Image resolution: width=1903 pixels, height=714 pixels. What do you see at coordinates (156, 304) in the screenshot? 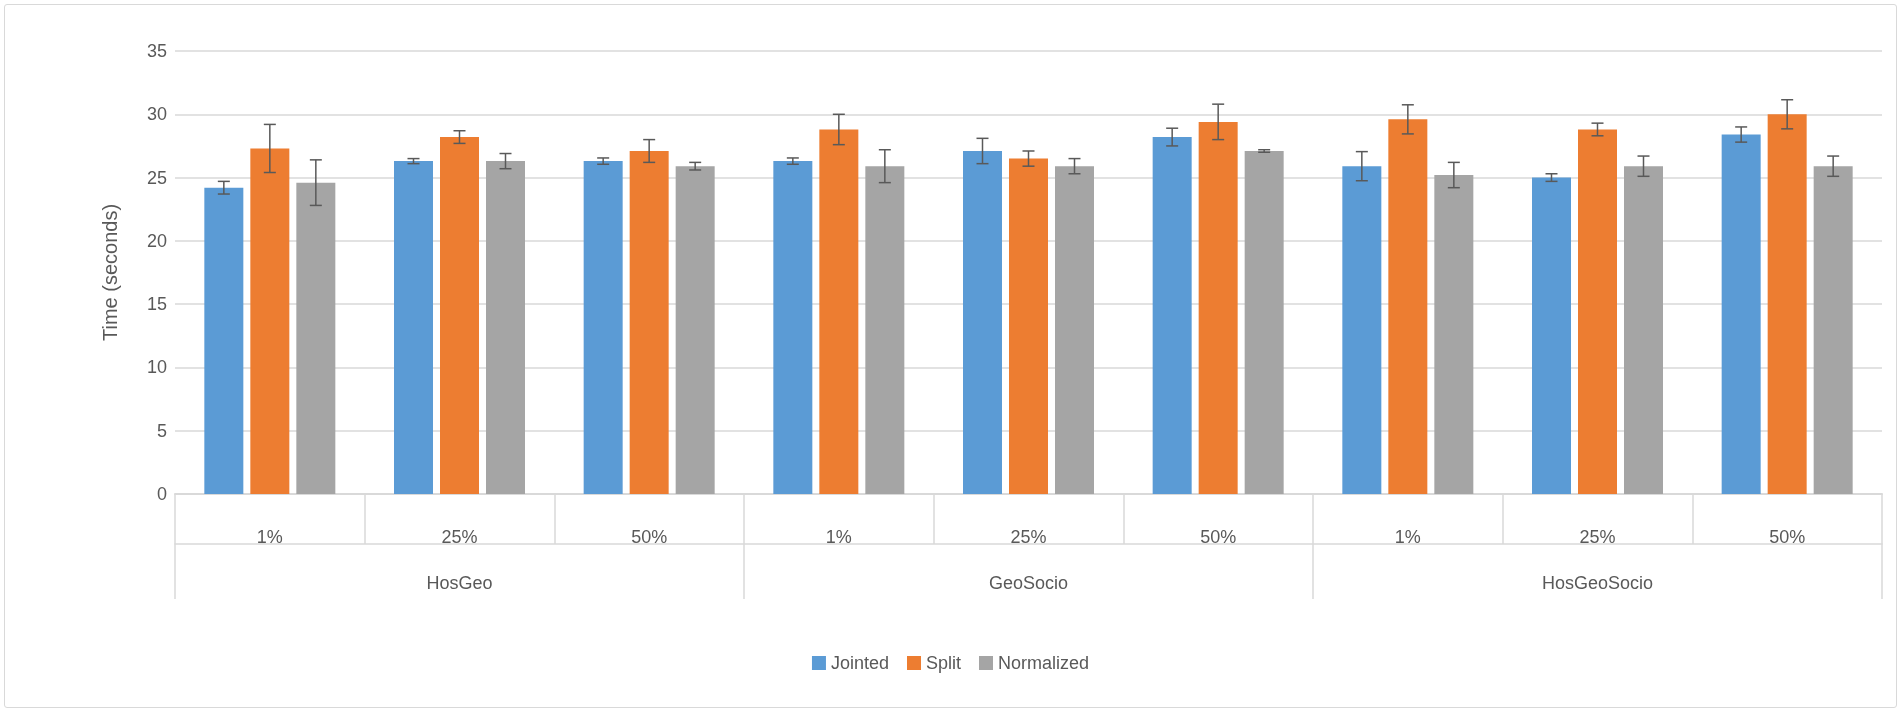
I see `y-tick-label: 15` at bounding box center [156, 304].